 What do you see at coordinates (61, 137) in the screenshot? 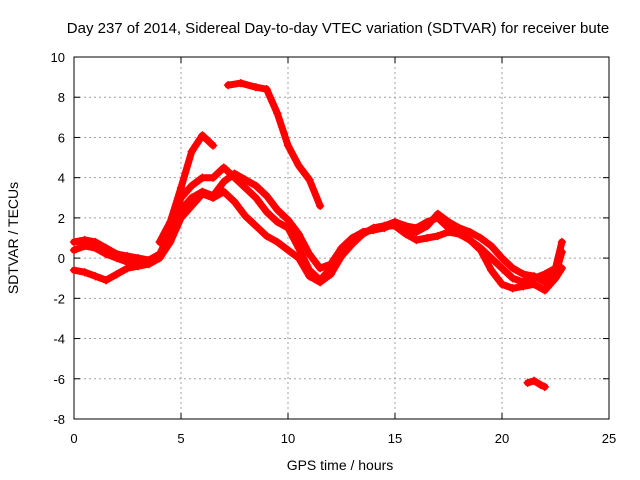
I see `y-tick-label: 6` at bounding box center [61, 137].